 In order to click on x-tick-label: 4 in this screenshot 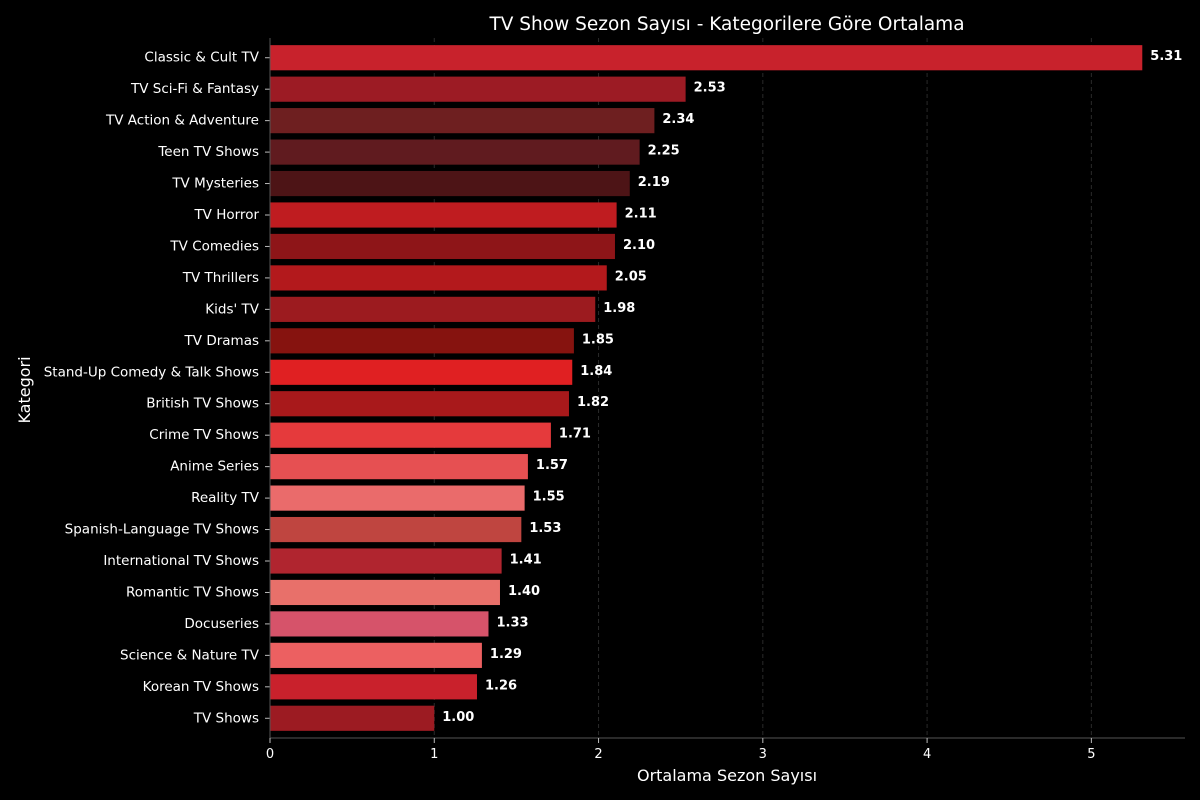, I will do `click(927, 754)`.